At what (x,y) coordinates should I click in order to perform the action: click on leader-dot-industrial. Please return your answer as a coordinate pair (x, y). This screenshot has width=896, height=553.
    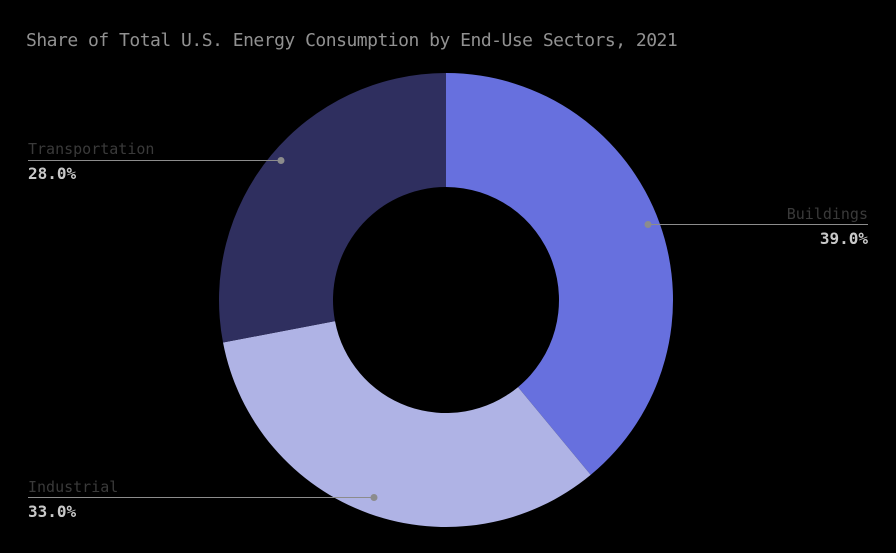
    Looking at the image, I should click on (374, 497).